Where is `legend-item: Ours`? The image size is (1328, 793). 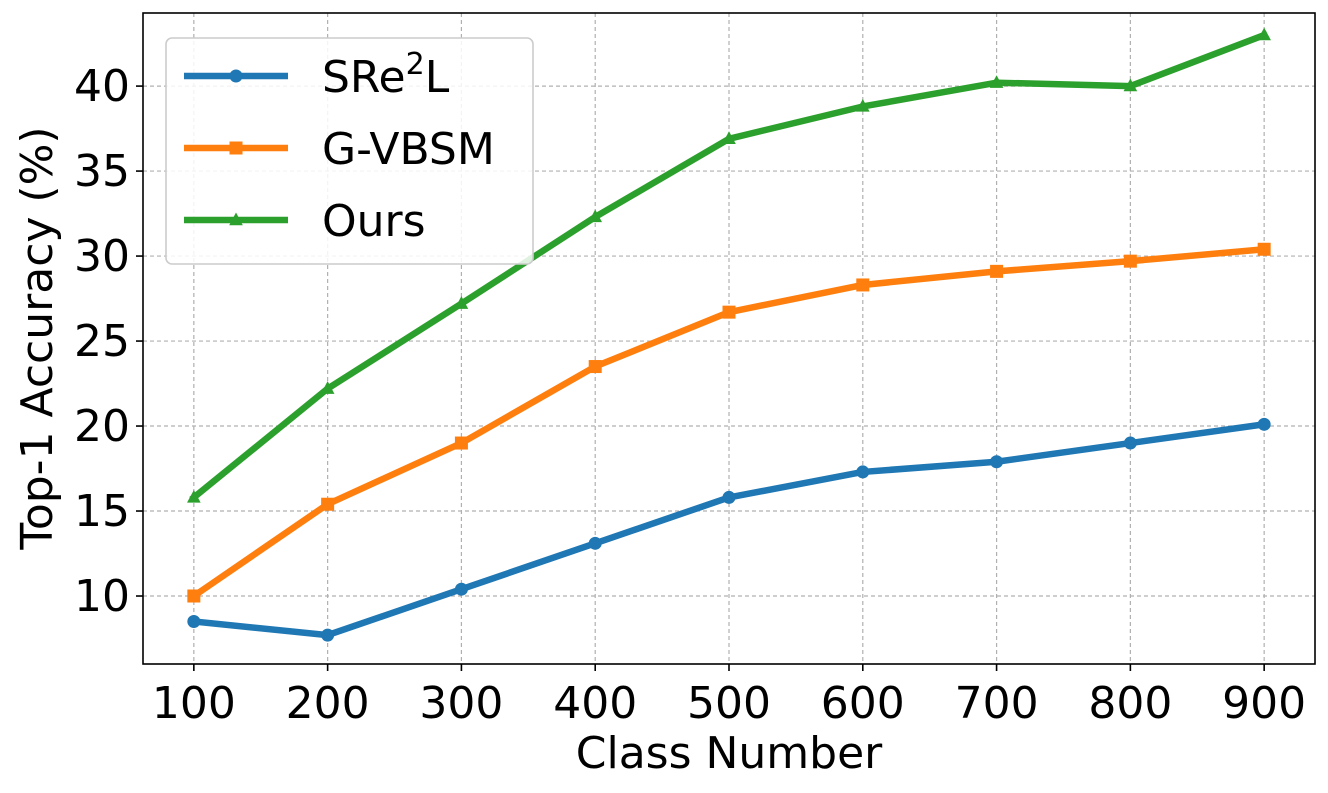
legend-item: Ours is located at coordinates (305, 221).